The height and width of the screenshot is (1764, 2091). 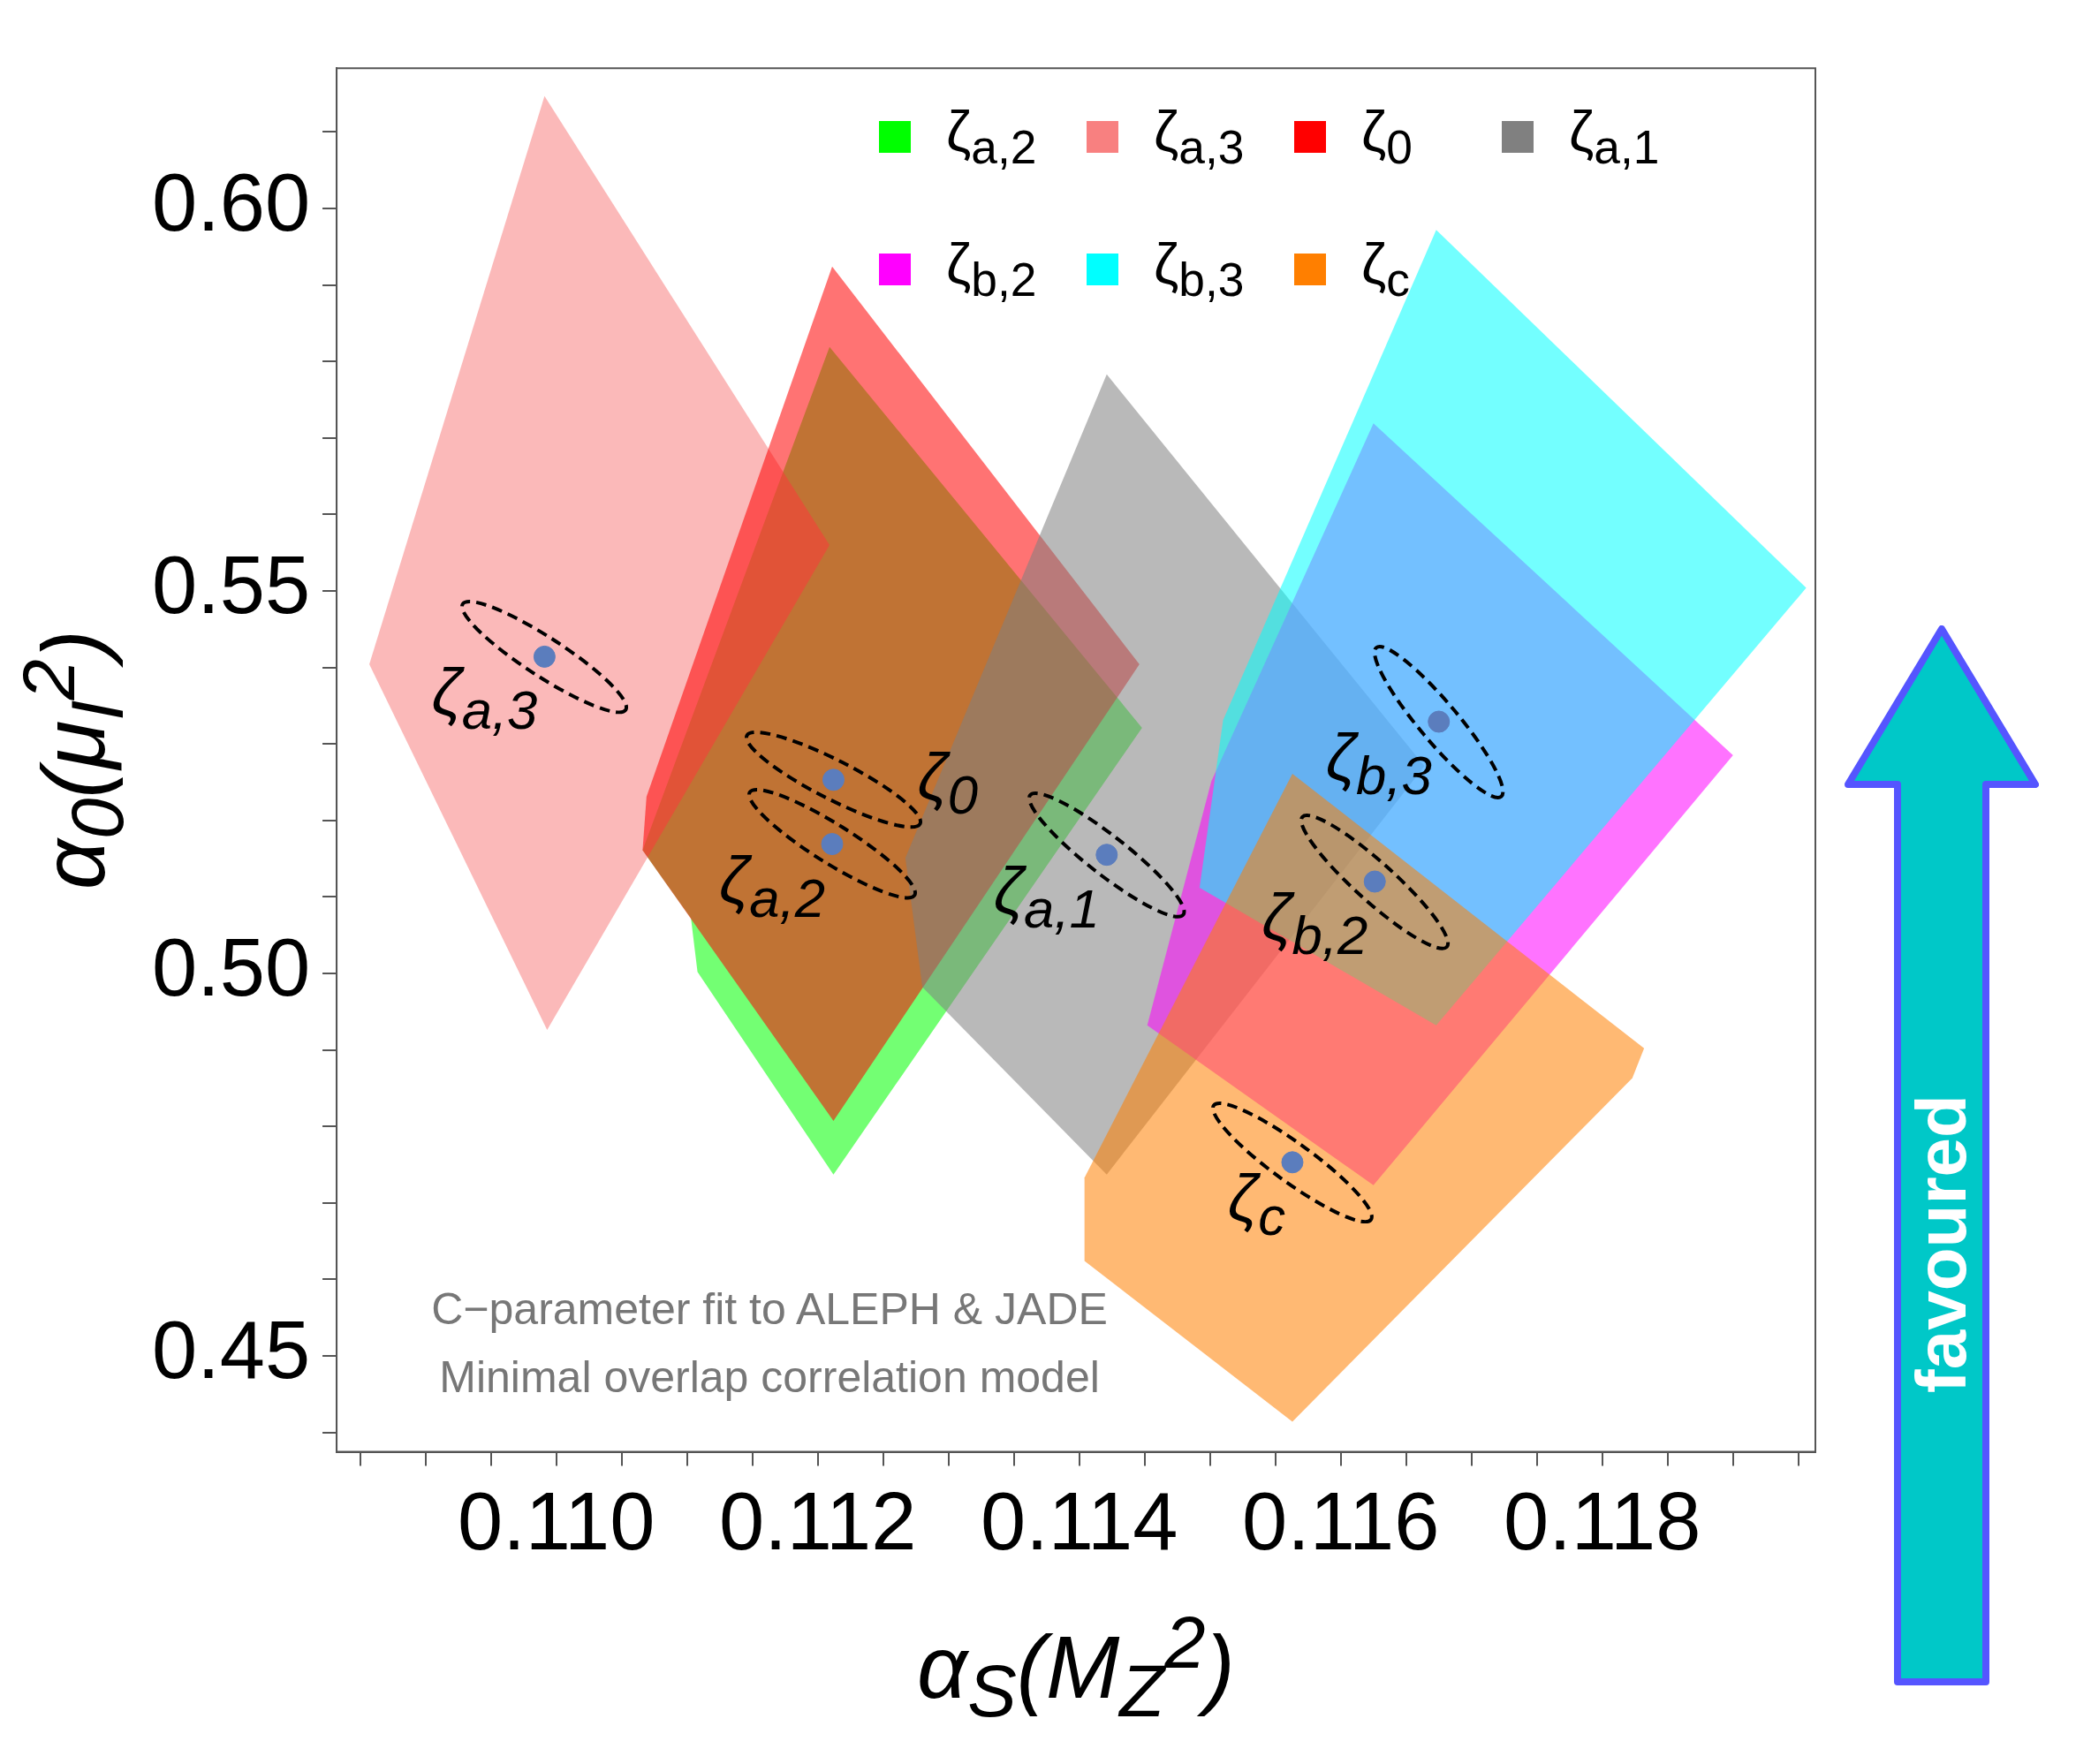 I want to click on x-tick-label: 0.116, so click(x=1341, y=1521).